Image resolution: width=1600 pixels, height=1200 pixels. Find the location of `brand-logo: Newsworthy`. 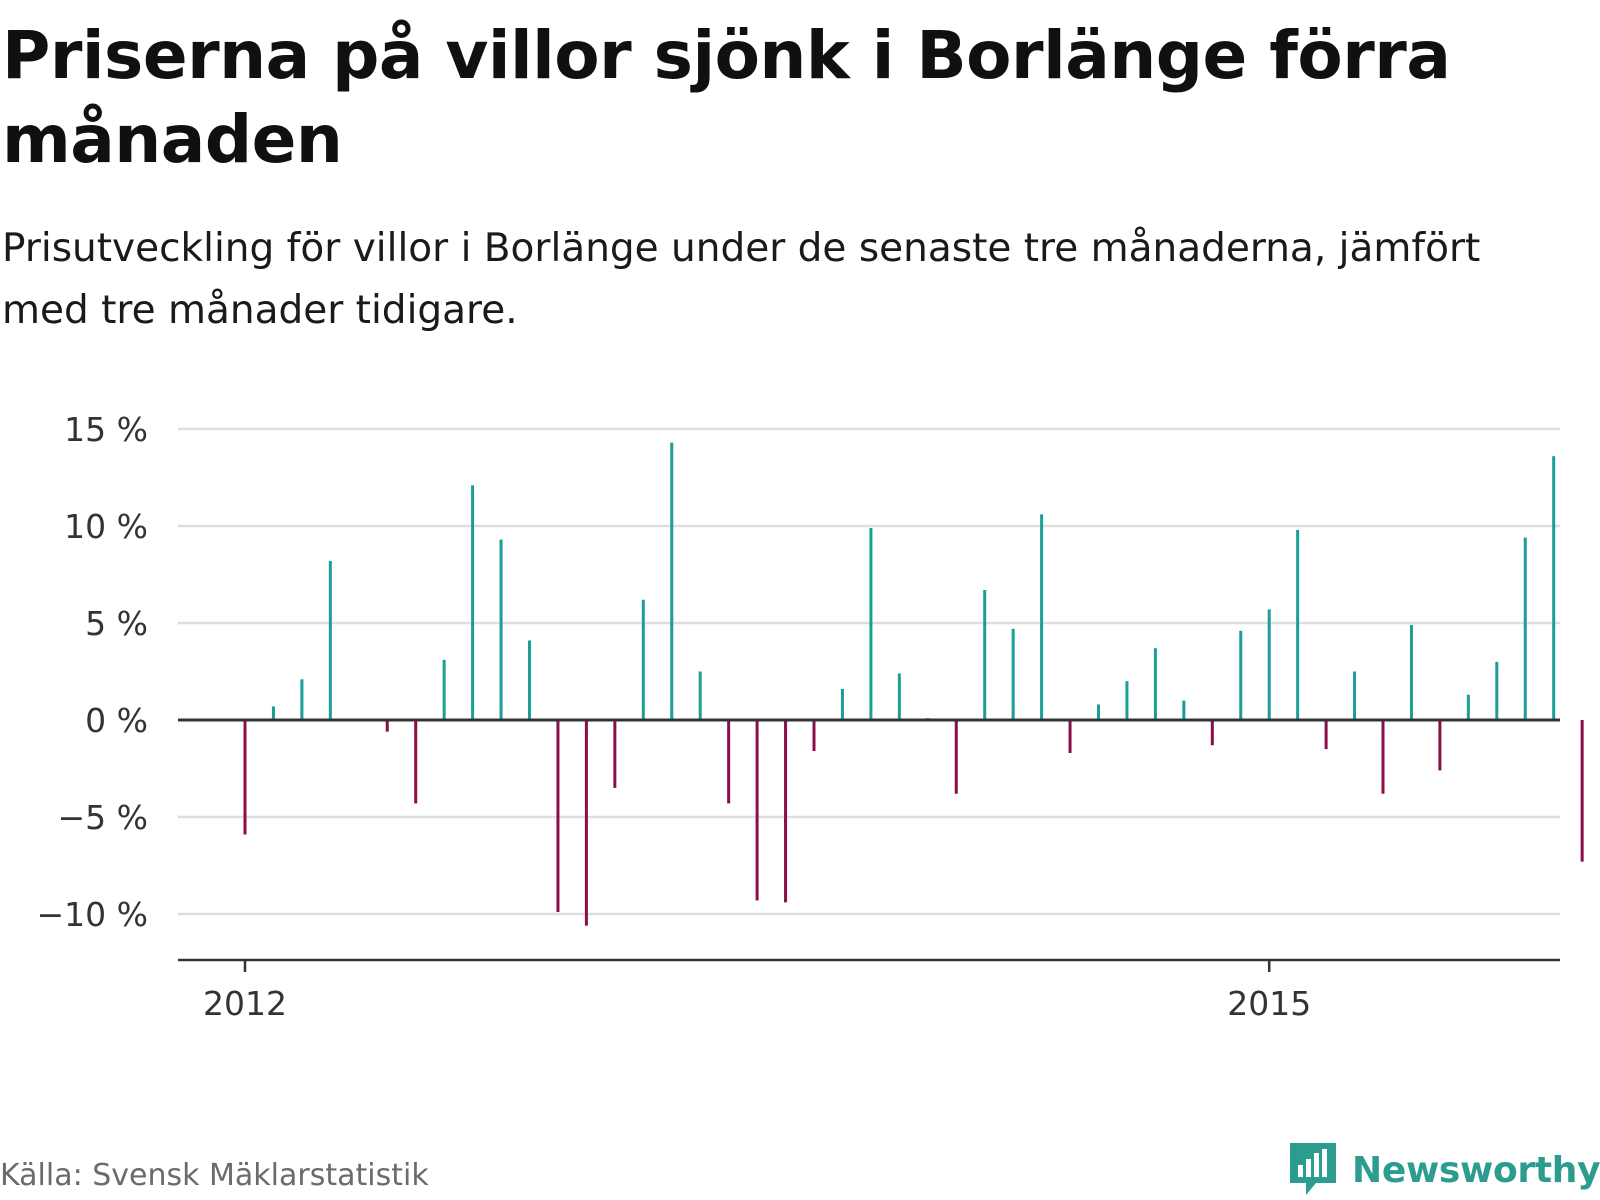

brand-logo: Newsworthy is located at coordinates (1444, 1170).